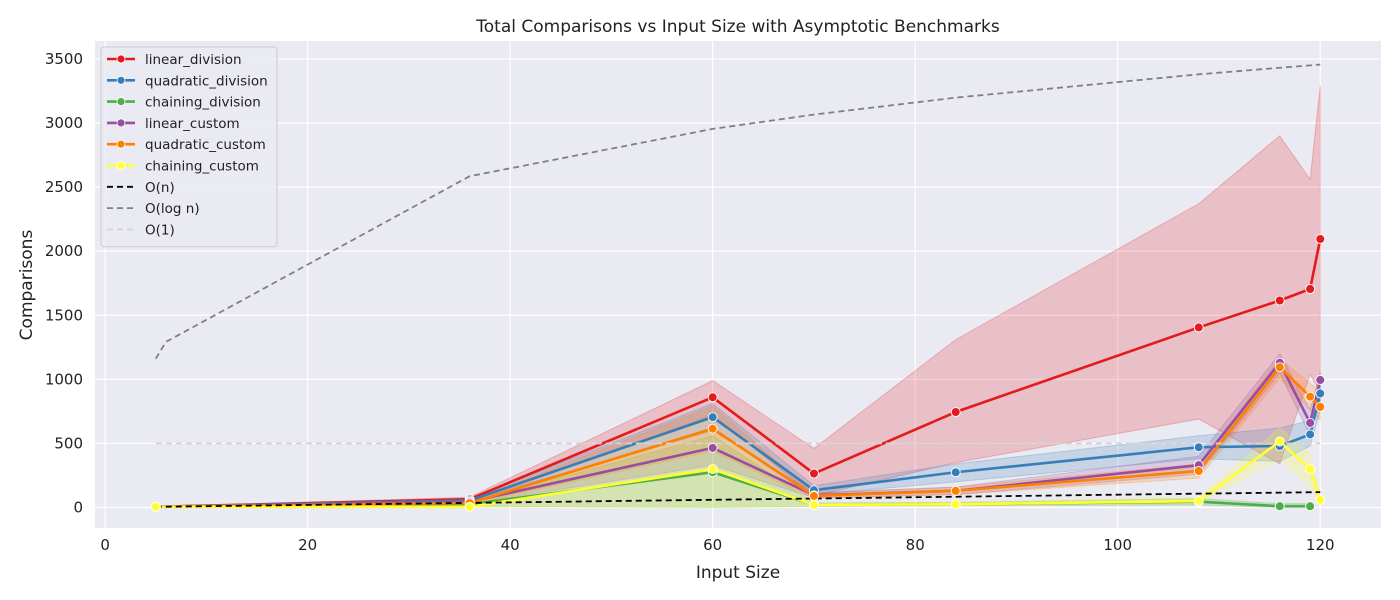 The image size is (1400, 600). What do you see at coordinates (64, 123) in the screenshot?
I see `y-tick-label: 3000` at bounding box center [64, 123].